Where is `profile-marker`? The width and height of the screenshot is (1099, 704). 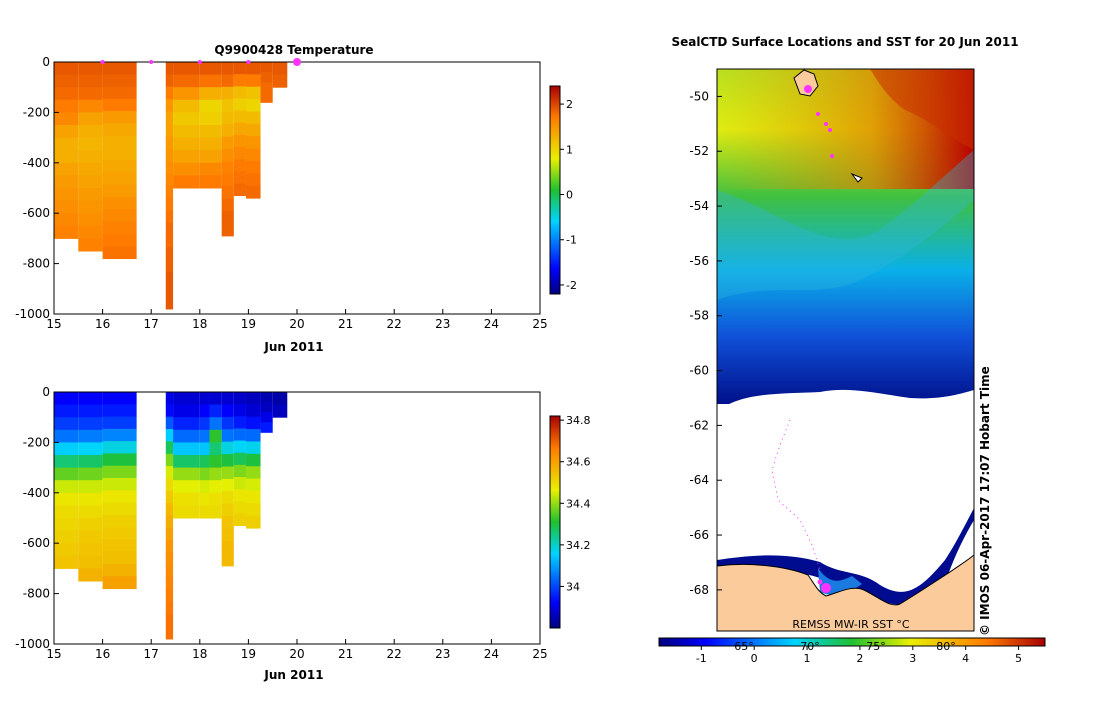 profile-marker is located at coordinates (151, 62).